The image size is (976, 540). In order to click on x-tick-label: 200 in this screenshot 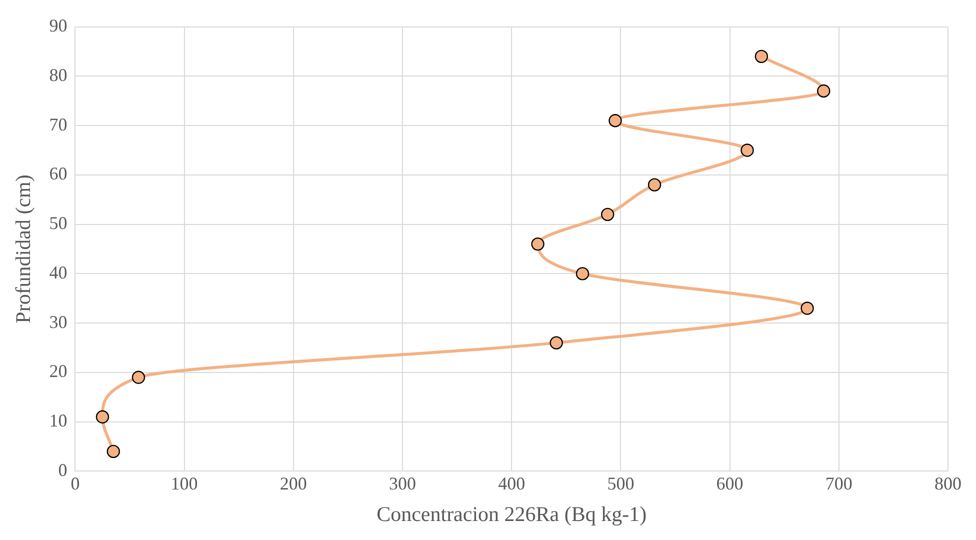, I will do `click(293, 484)`.